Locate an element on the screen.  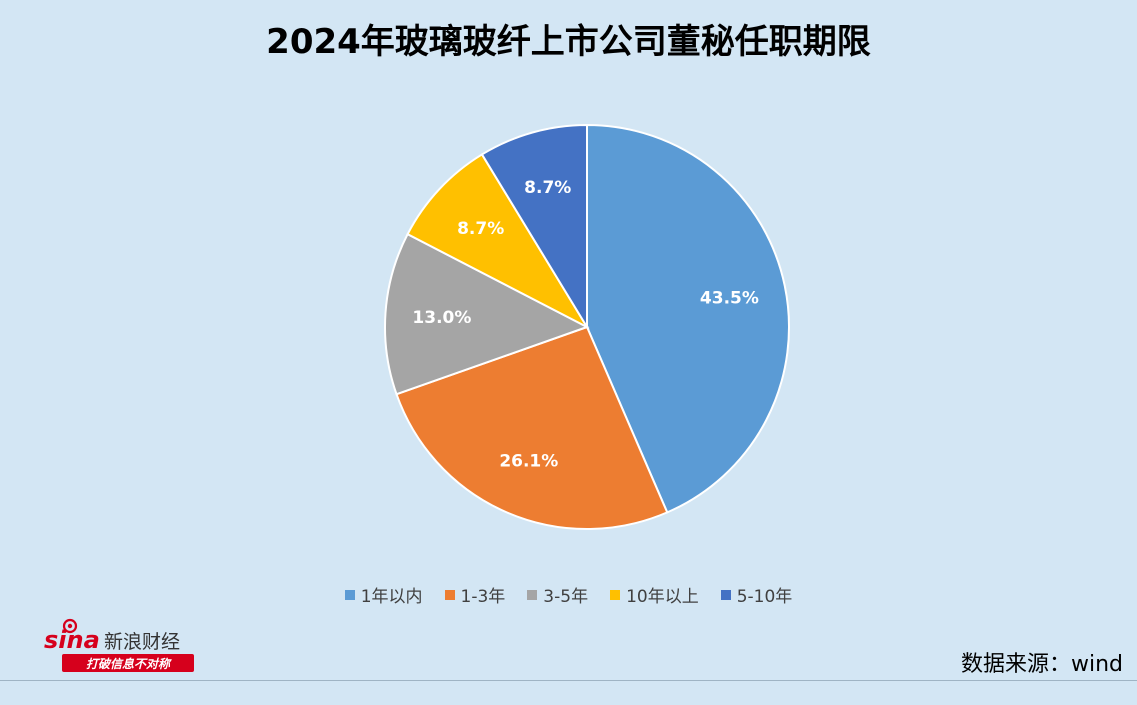
logo-brand: sina is located at coordinates (72, 640).